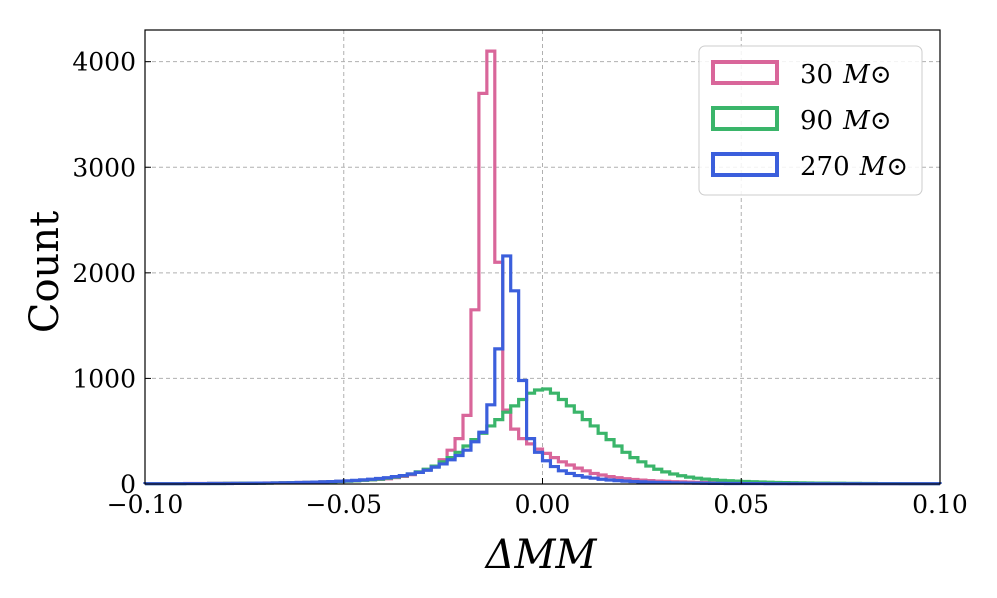 The height and width of the screenshot is (598, 997). I want to click on legend-entry-270: 270 M⊙, so click(809, 167).